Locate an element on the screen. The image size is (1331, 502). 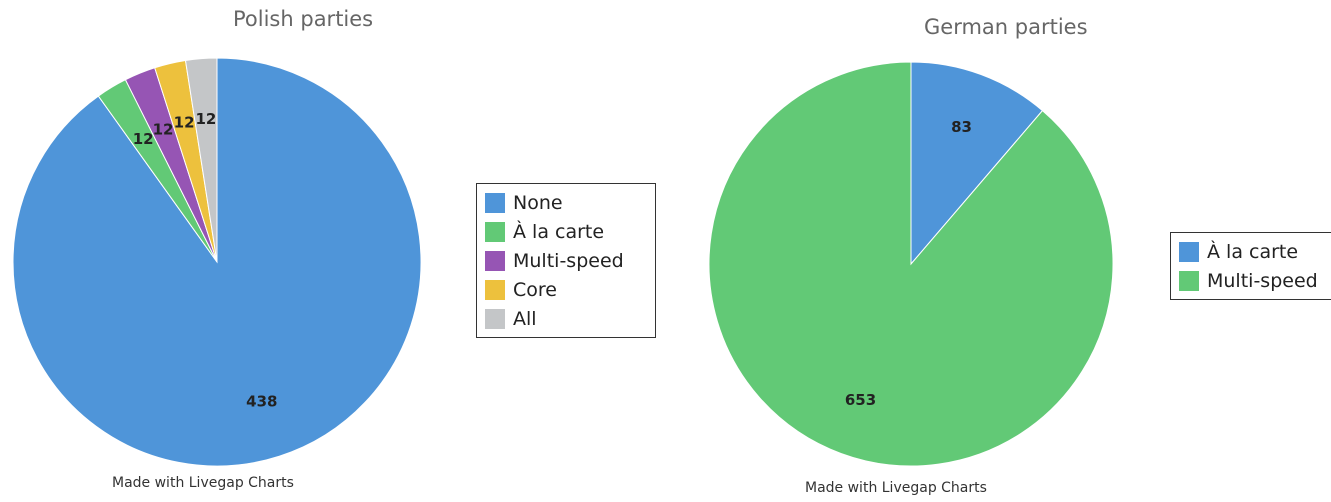
slice-label-multi-speed: 12 is located at coordinates (163, 129).